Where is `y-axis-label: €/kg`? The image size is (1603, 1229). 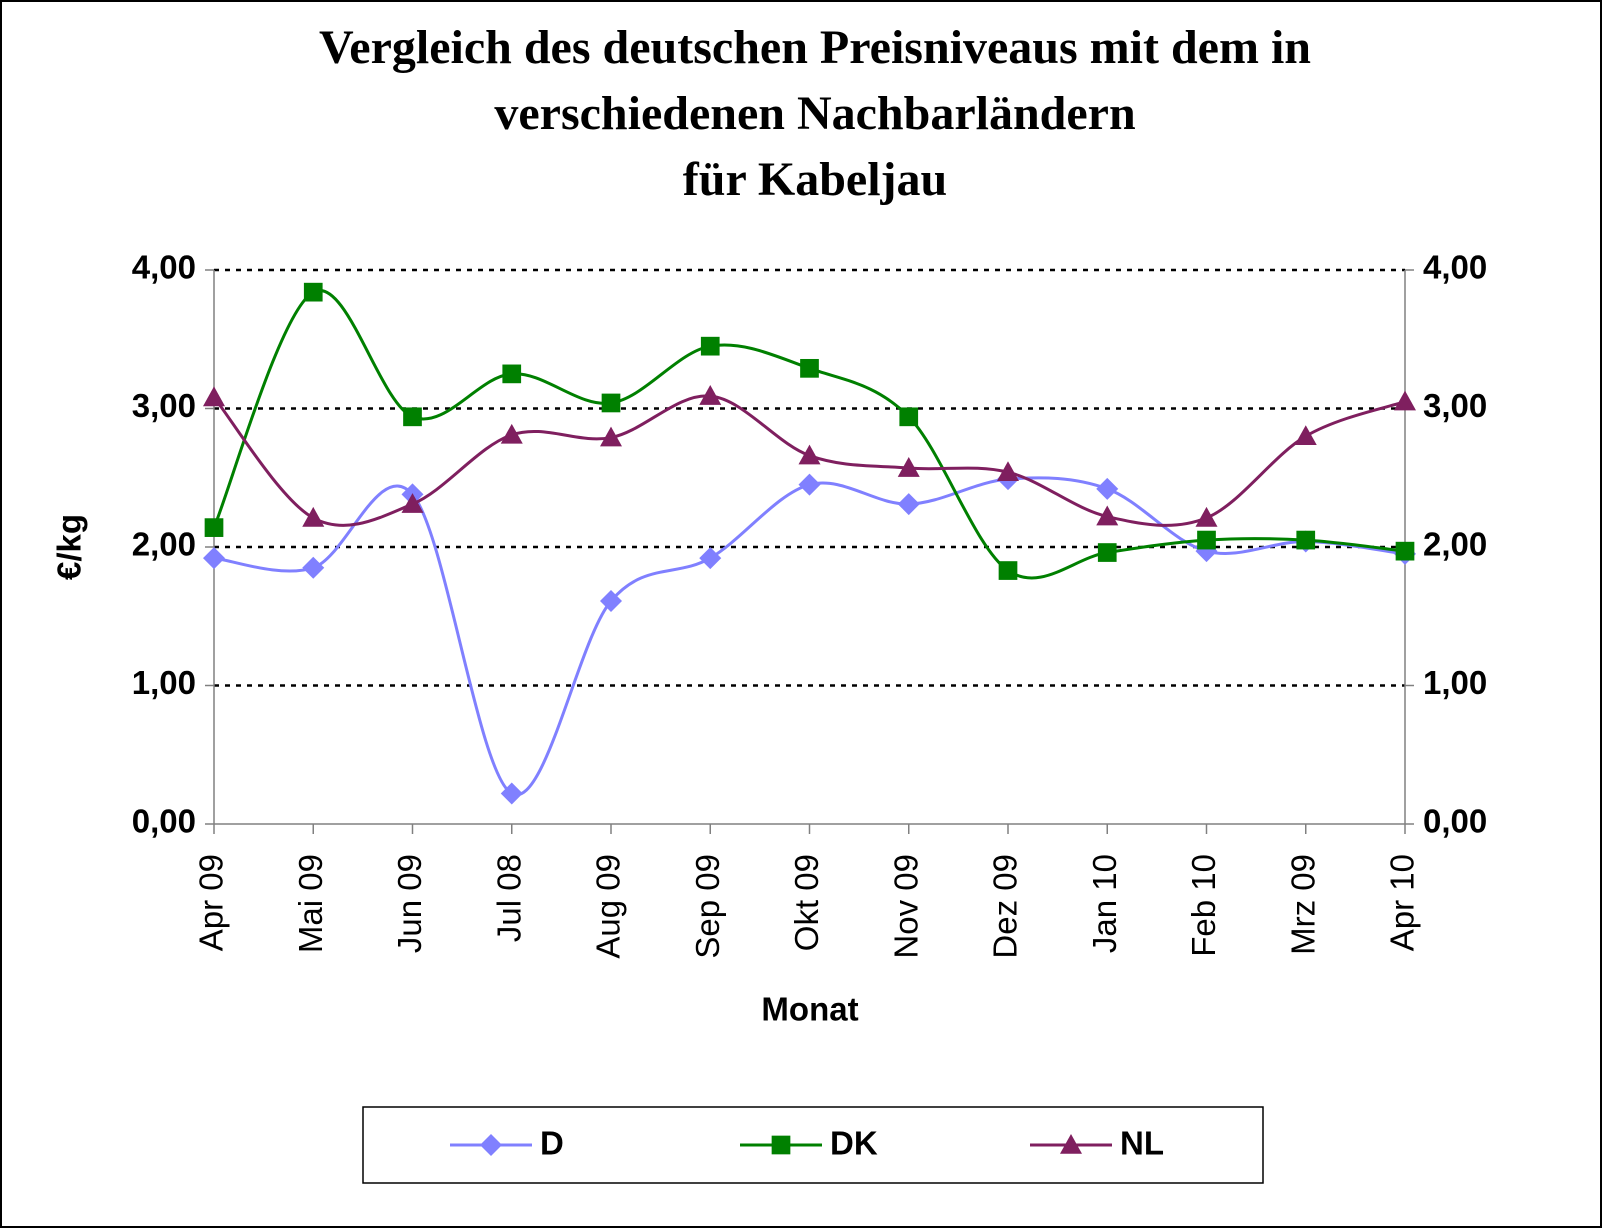 y-axis-label: €/kg is located at coordinates (69, 547).